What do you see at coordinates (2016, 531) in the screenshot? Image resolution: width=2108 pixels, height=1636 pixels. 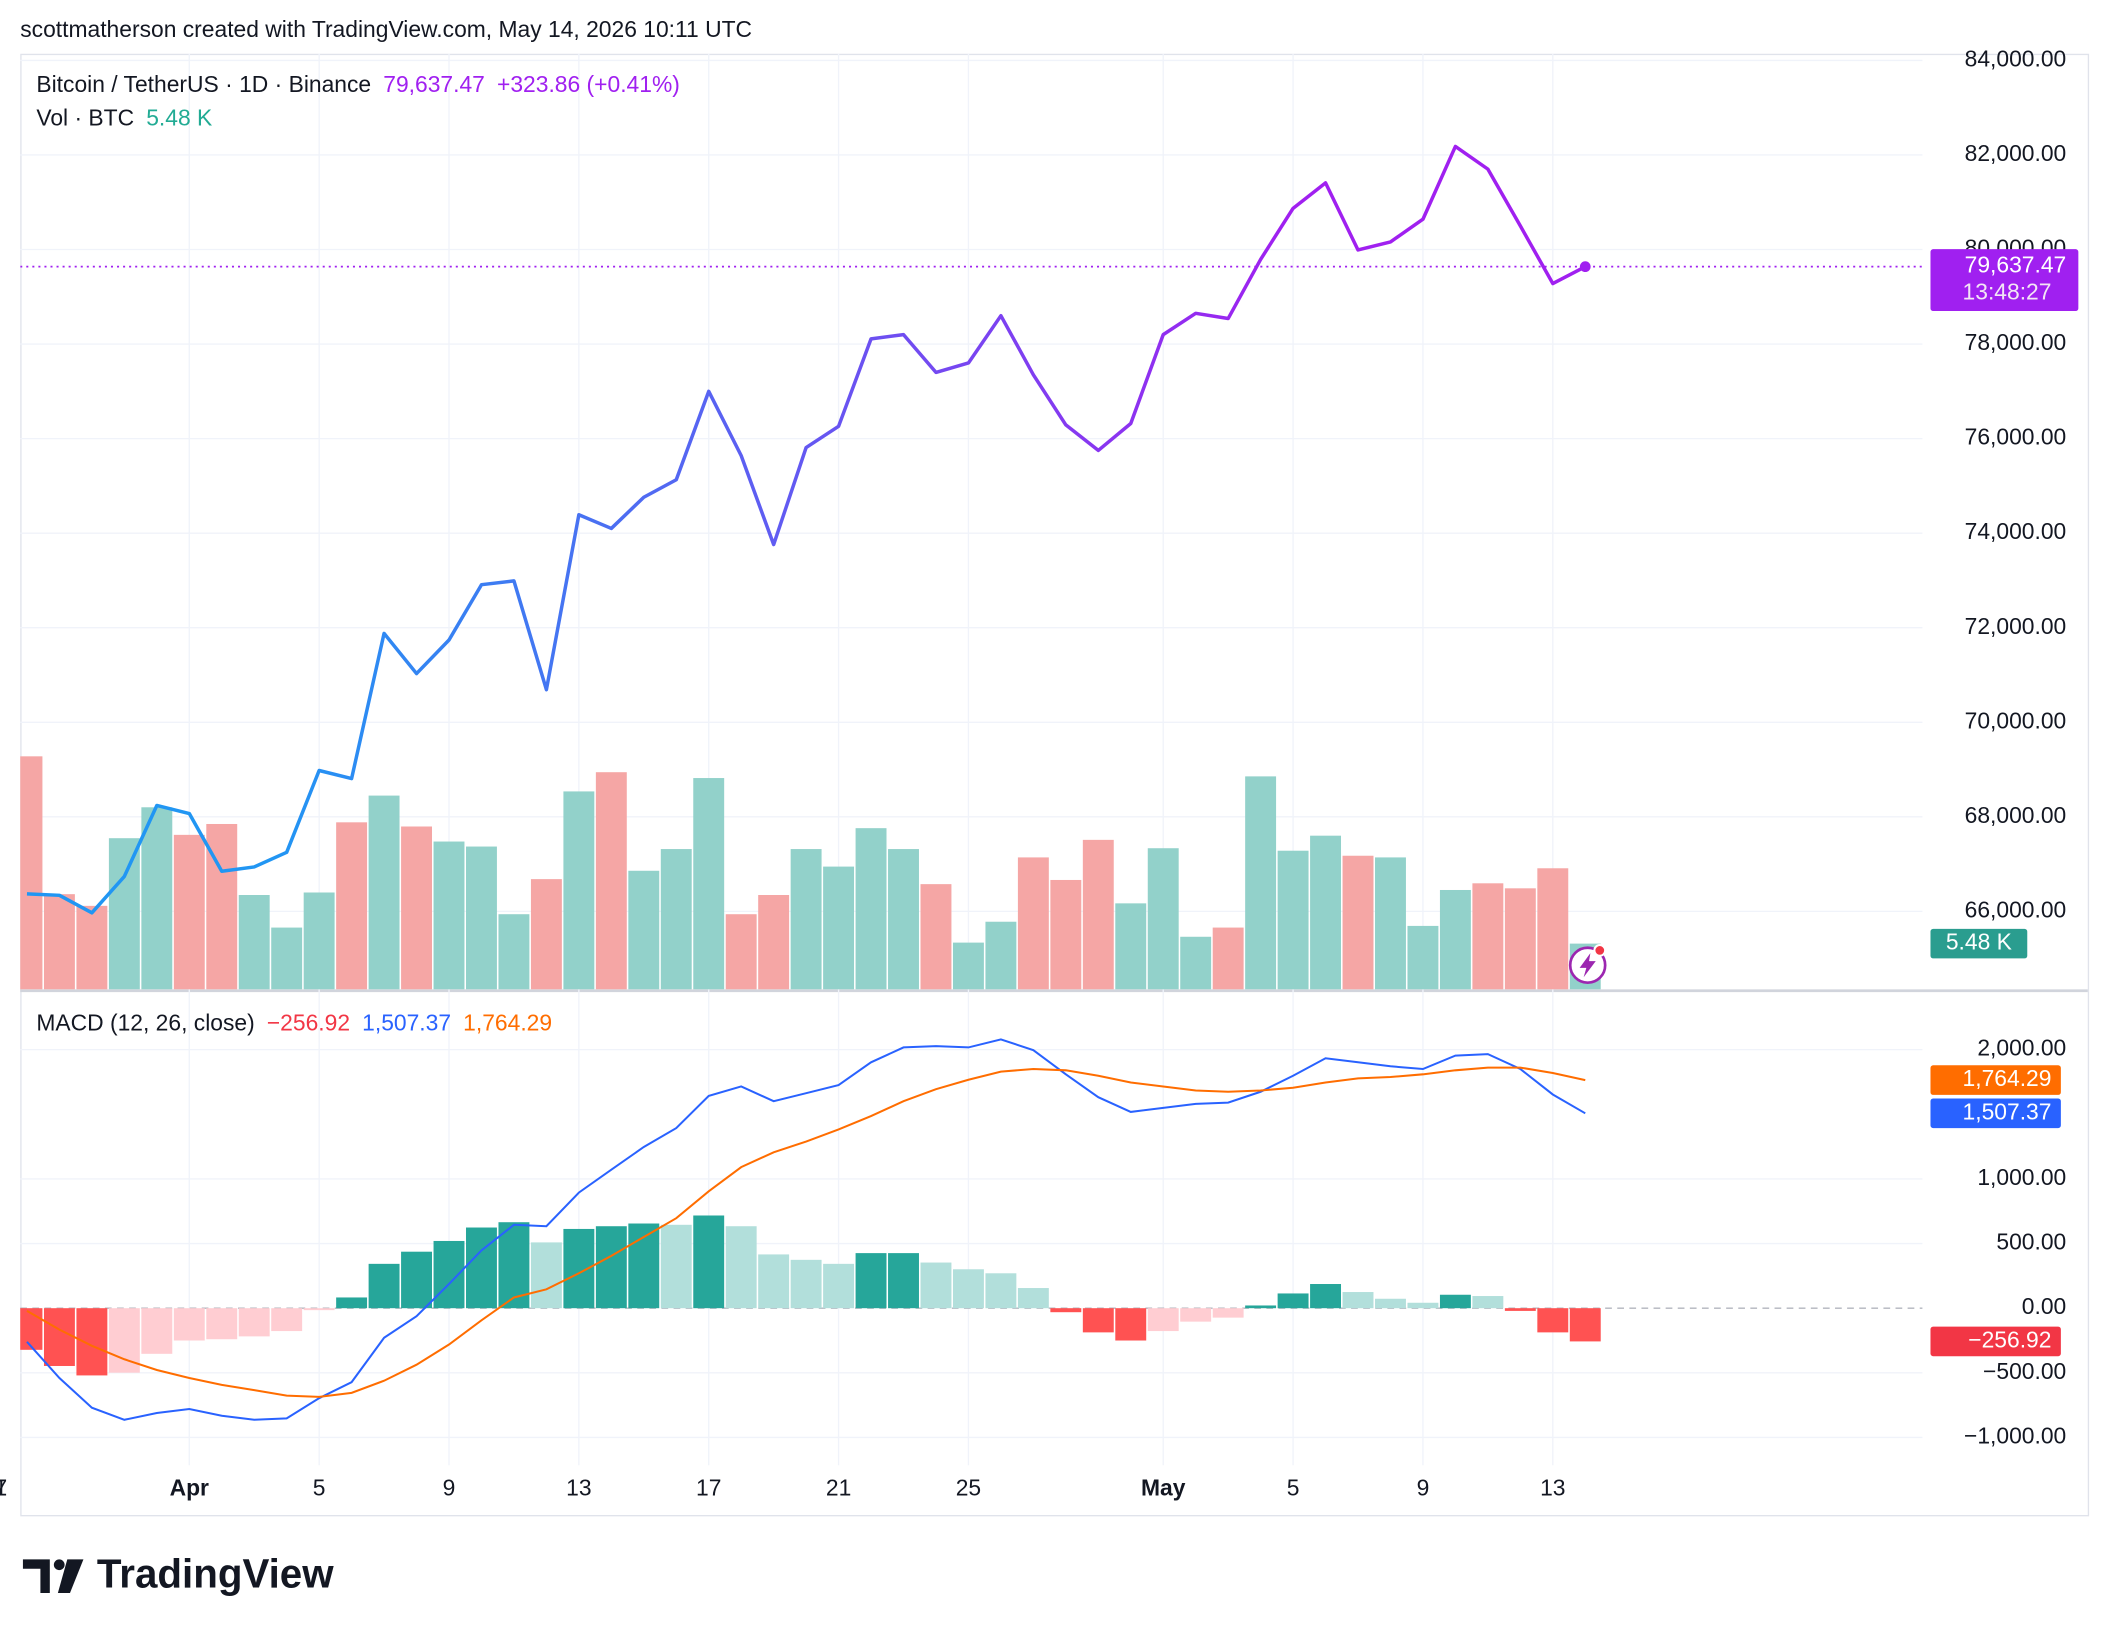 I see `y-tick-label: 74,000.00` at bounding box center [2016, 531].